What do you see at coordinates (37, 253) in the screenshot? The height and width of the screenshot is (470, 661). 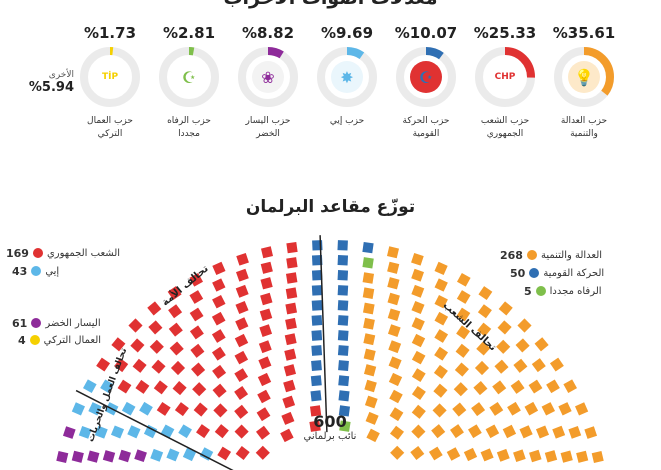 I see `red-dot-icon` at bounding box center [37, 253].